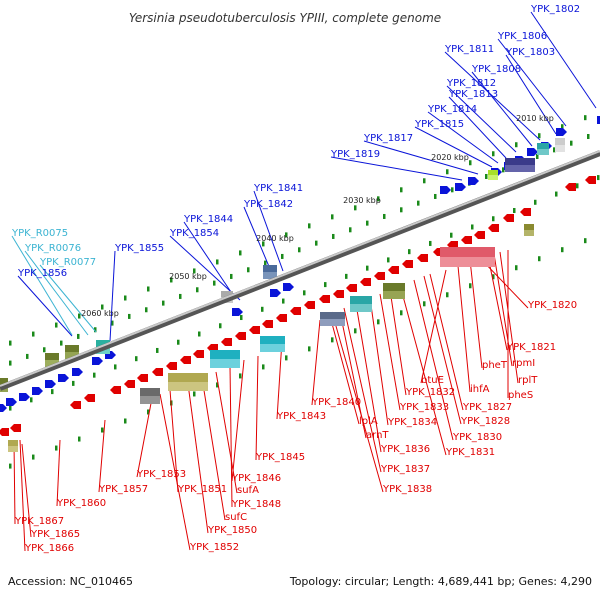 The height and width of the screenshot is (600, 600). What do you see at coordinates (450, 157) in the screenshot?
I see `scale-tick-label: 2020 kbp` at bounding box center [450, 157].